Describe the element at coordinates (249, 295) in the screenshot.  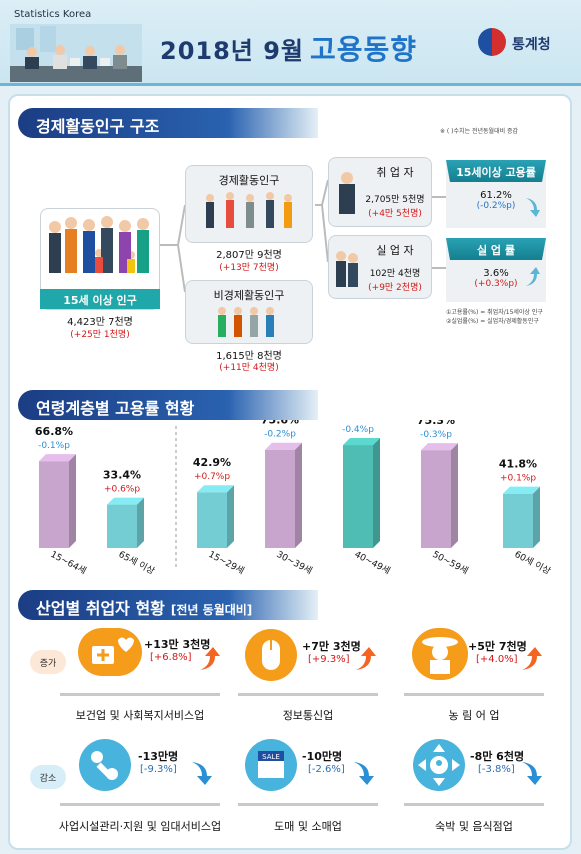
I see `inactive-label: 비경제활동인구` at that location.